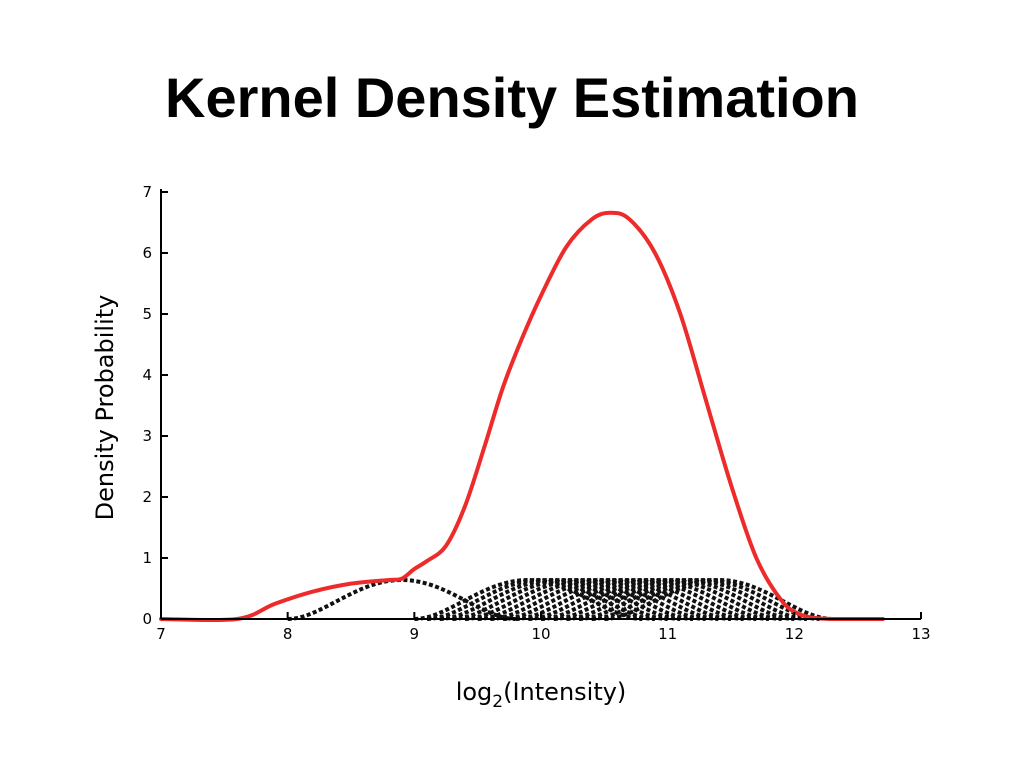 The height and width of the screenshot is (768, 1024). I want to click on y-tick-label-7: 7, so click(147, 192).